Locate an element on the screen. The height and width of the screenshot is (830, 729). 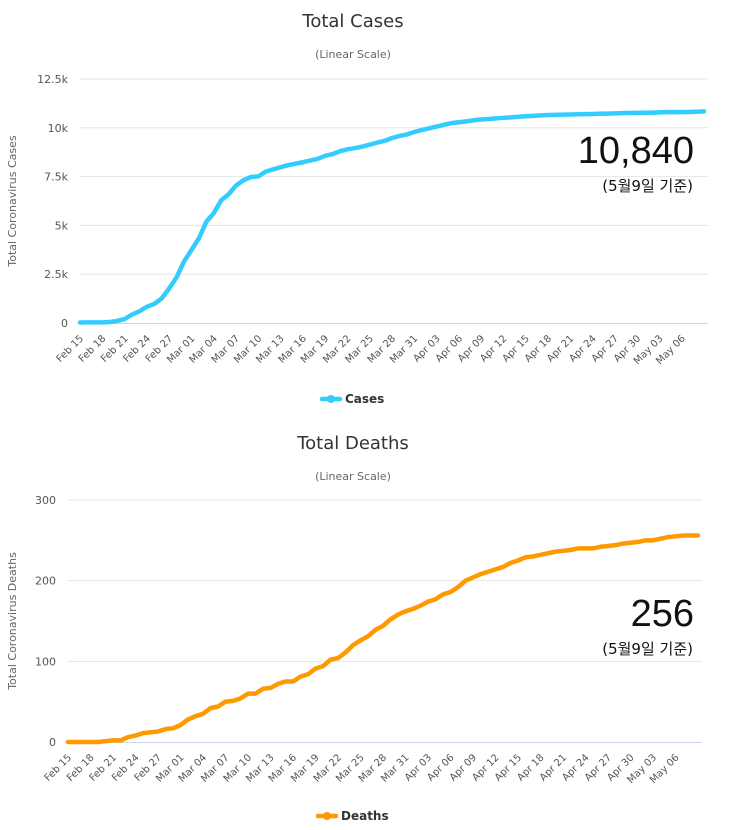
y-tick-label: 100 is located at coordinates (45, 661).